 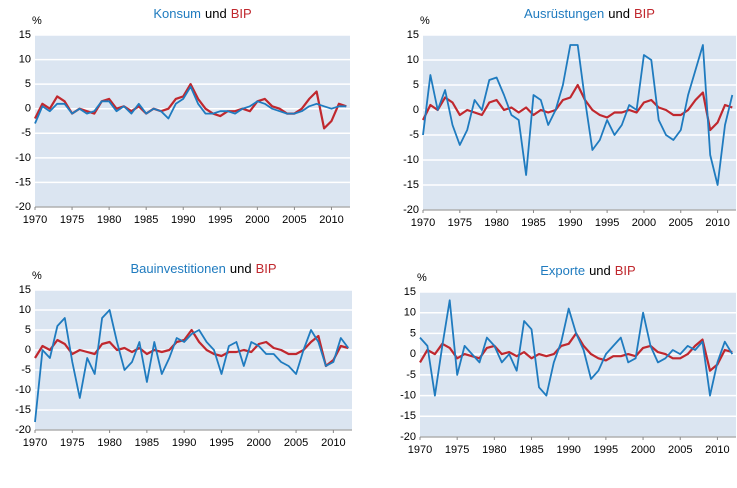 What do you see at coordinates (202, 13) in the screenshot?
I see `chart-title: Konsum und BIP` at bounding box center [202, 13].